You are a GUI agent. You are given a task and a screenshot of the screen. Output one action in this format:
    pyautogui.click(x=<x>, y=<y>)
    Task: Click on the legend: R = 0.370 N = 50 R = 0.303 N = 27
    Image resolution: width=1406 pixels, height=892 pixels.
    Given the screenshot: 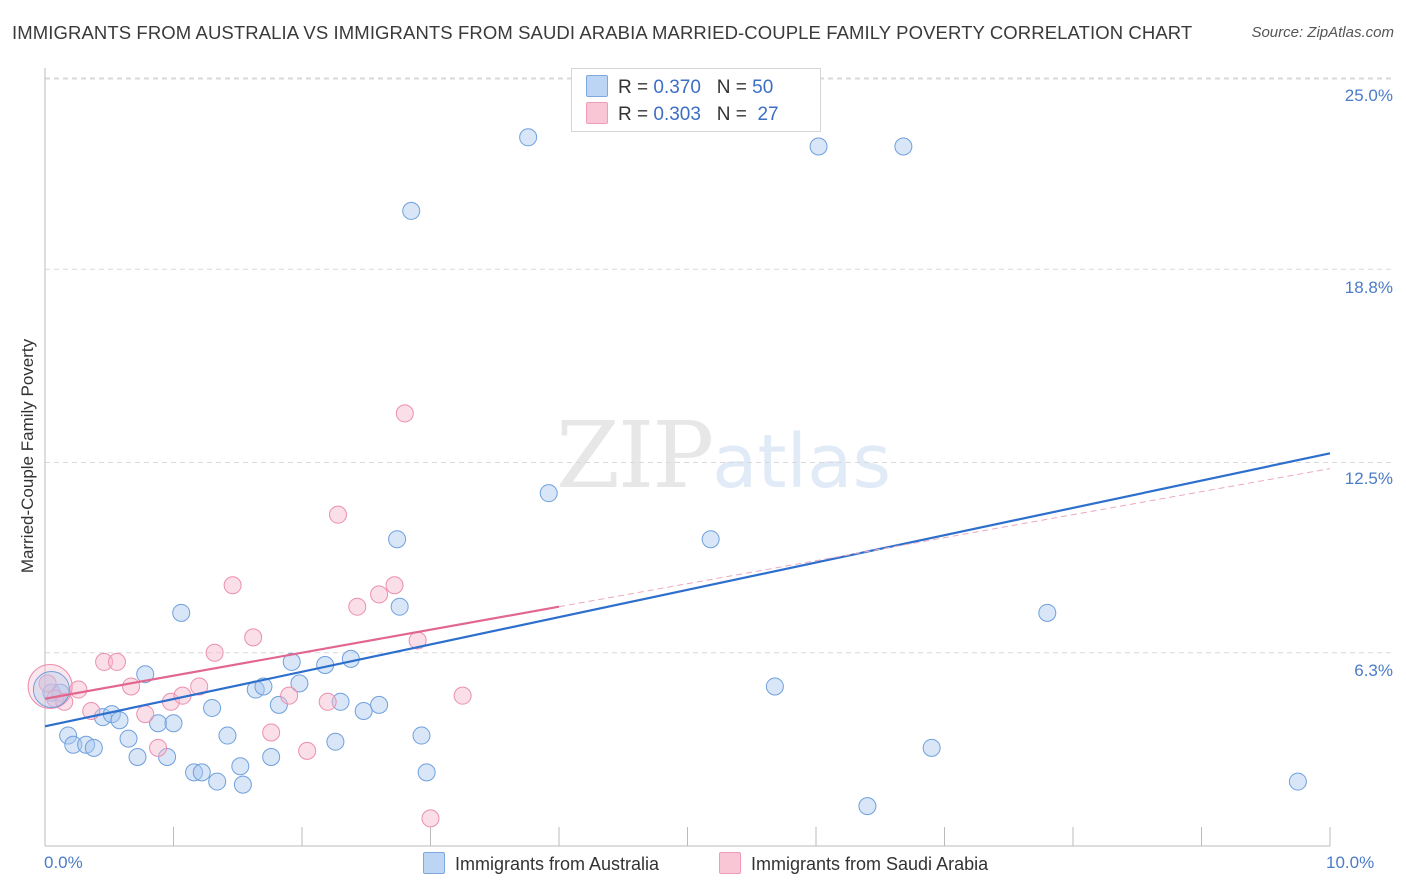 What is the action you would take?
    pyautogui.click(x=696, y=100)
    